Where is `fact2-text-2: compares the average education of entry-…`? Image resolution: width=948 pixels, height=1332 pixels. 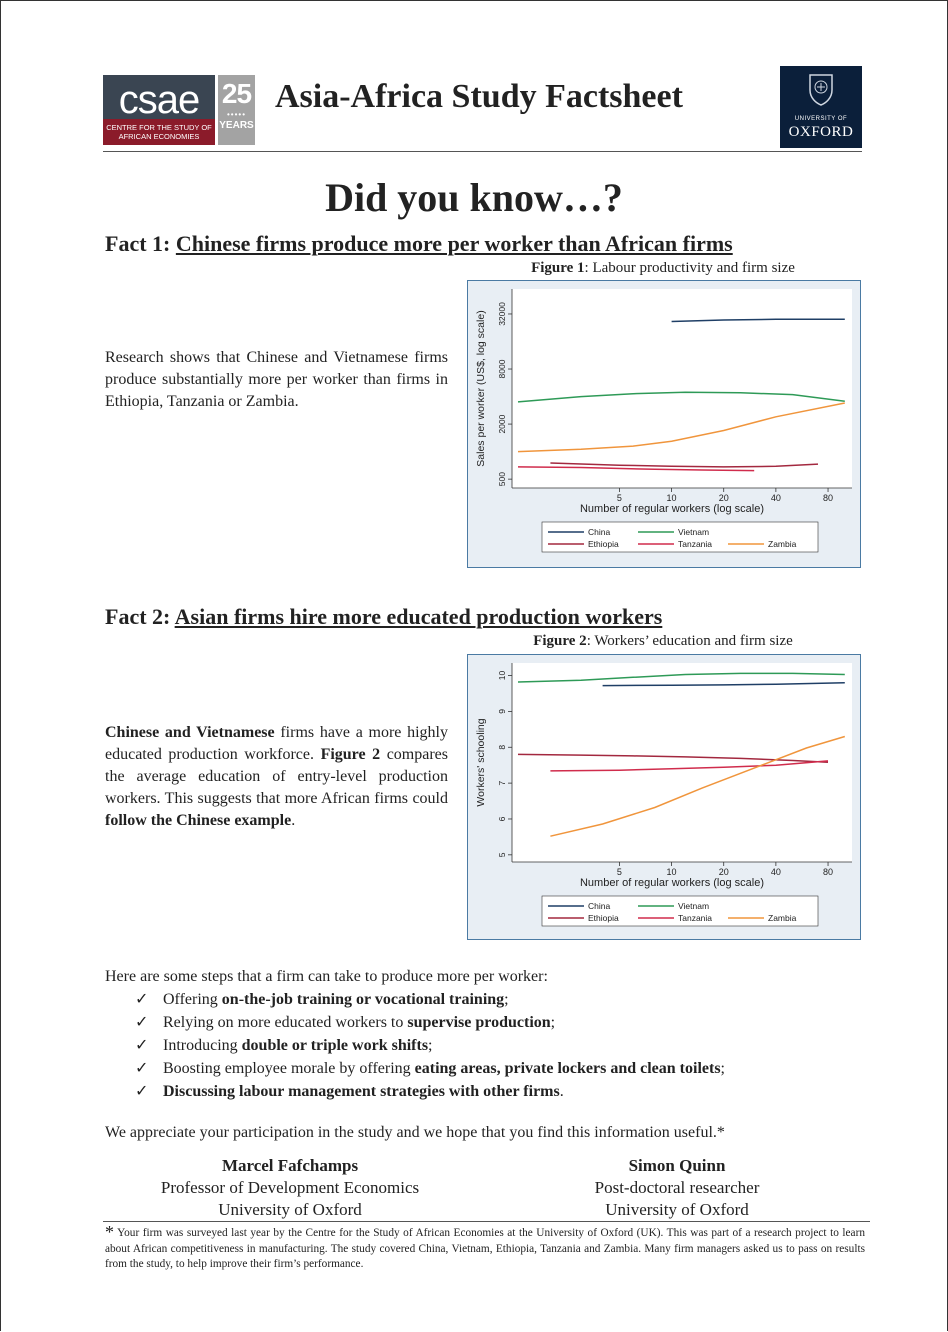
fact2-text-2: compares the average education of entry-… is located at coordinates (276, 776).